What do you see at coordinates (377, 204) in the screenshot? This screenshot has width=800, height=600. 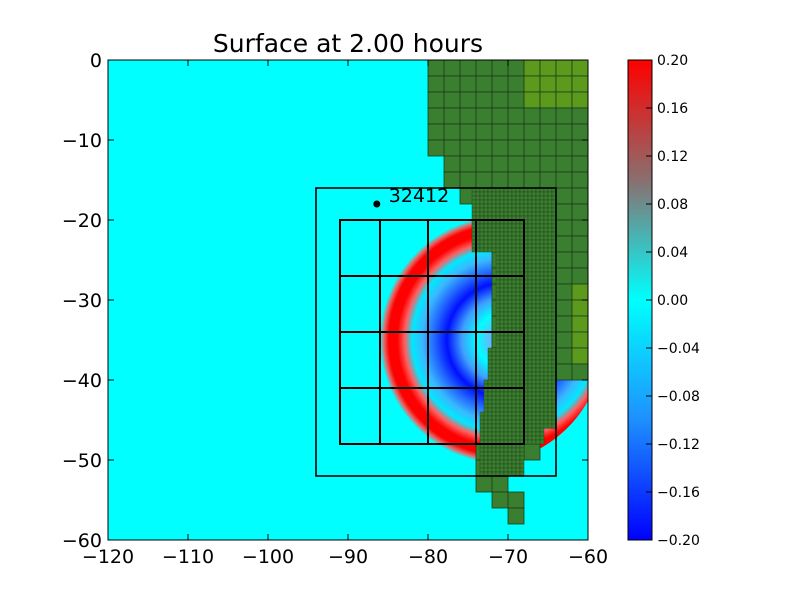 I see `gauge-marker` at bounding box center [377, 204].